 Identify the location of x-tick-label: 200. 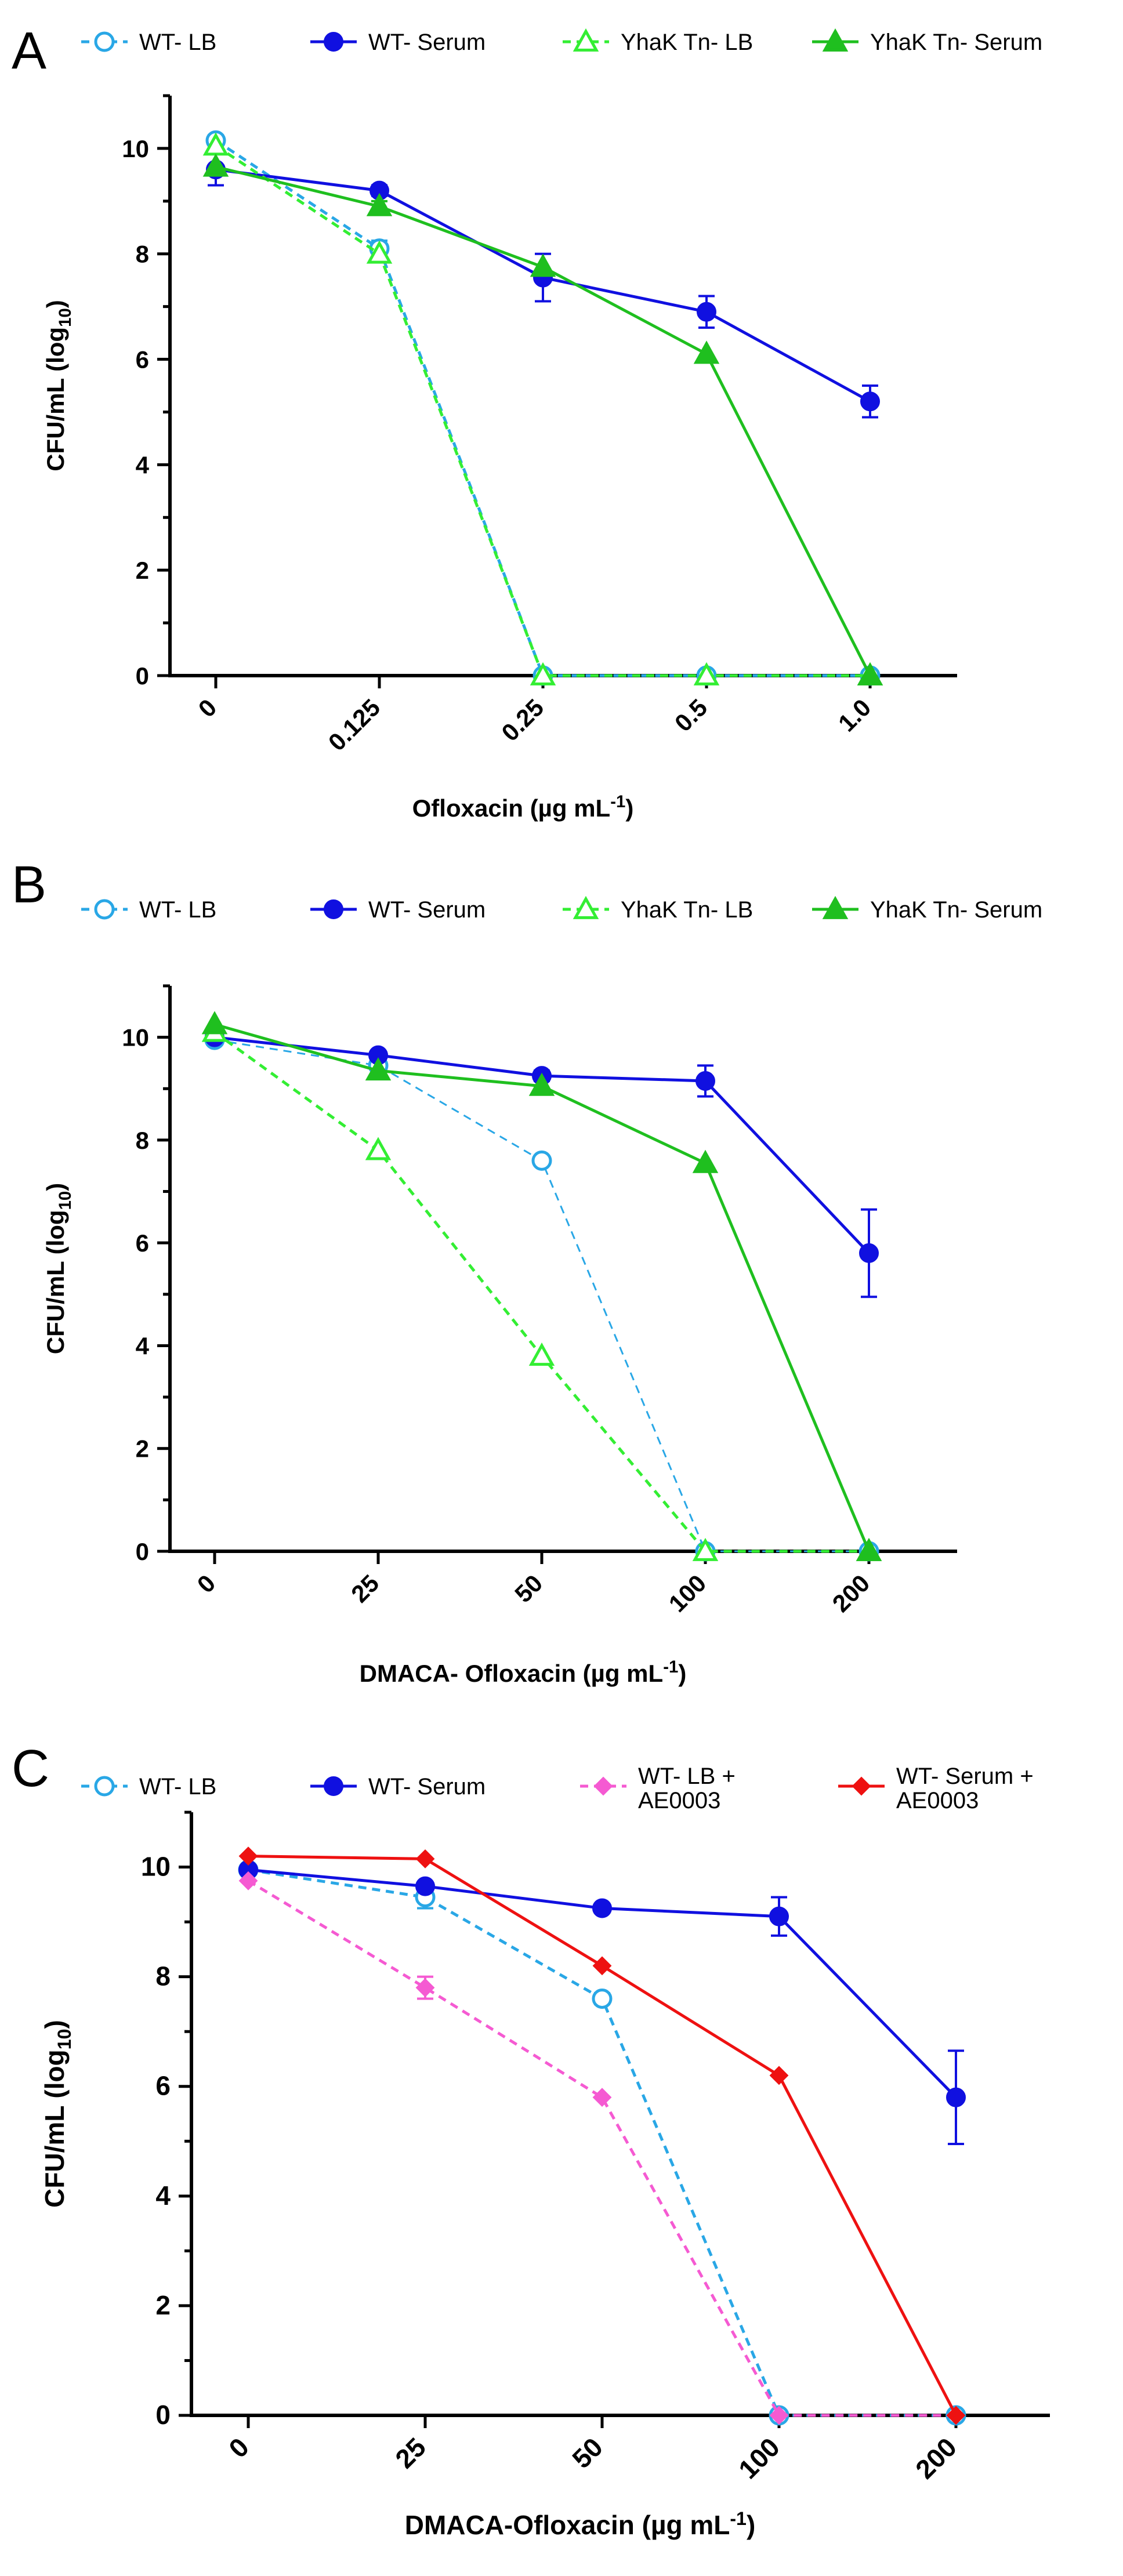
(851, 1593).